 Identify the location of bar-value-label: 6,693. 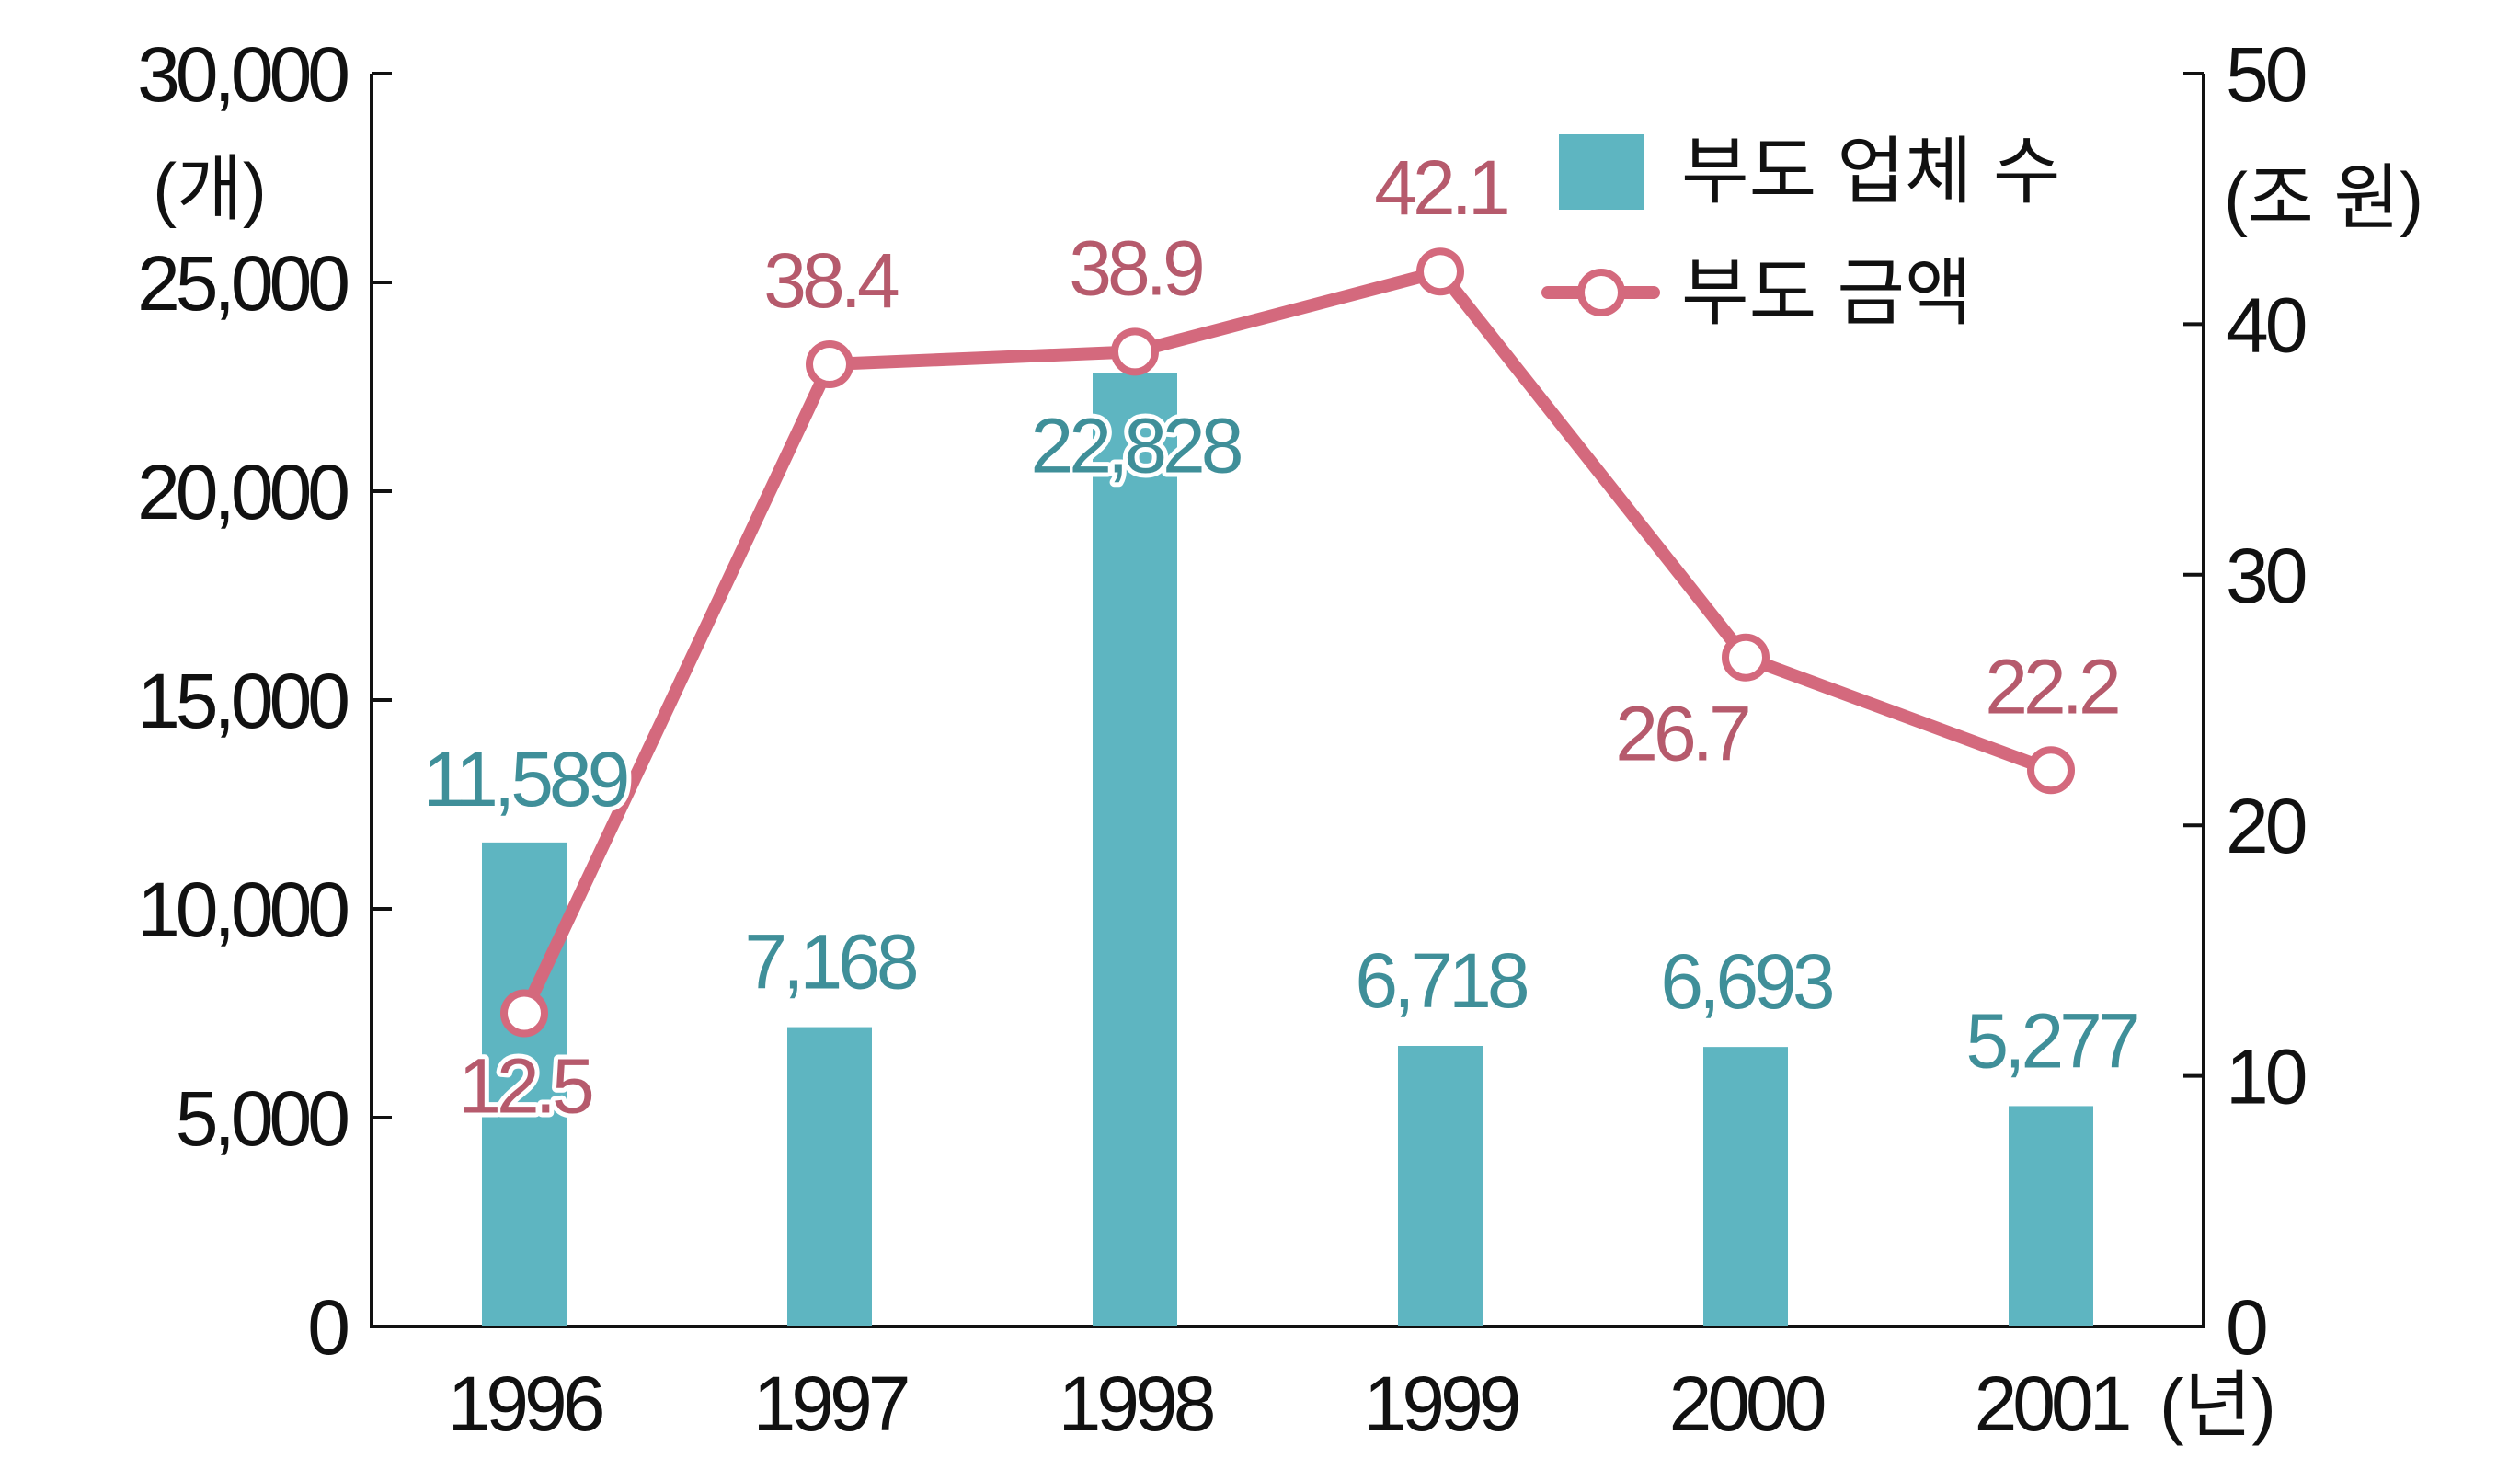
(1746, 981).